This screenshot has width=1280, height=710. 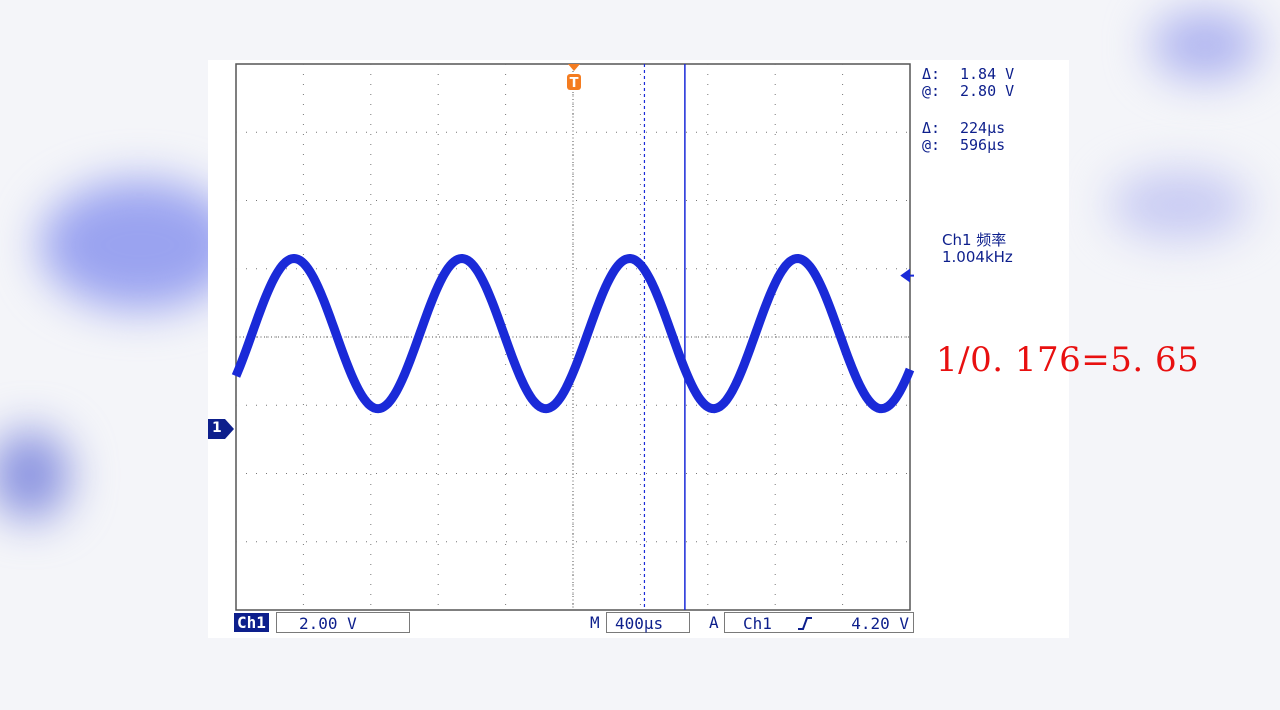 I want to click on handwritten-annotation: 1/0. 176=5. 65, so click(x=1068, y=360).